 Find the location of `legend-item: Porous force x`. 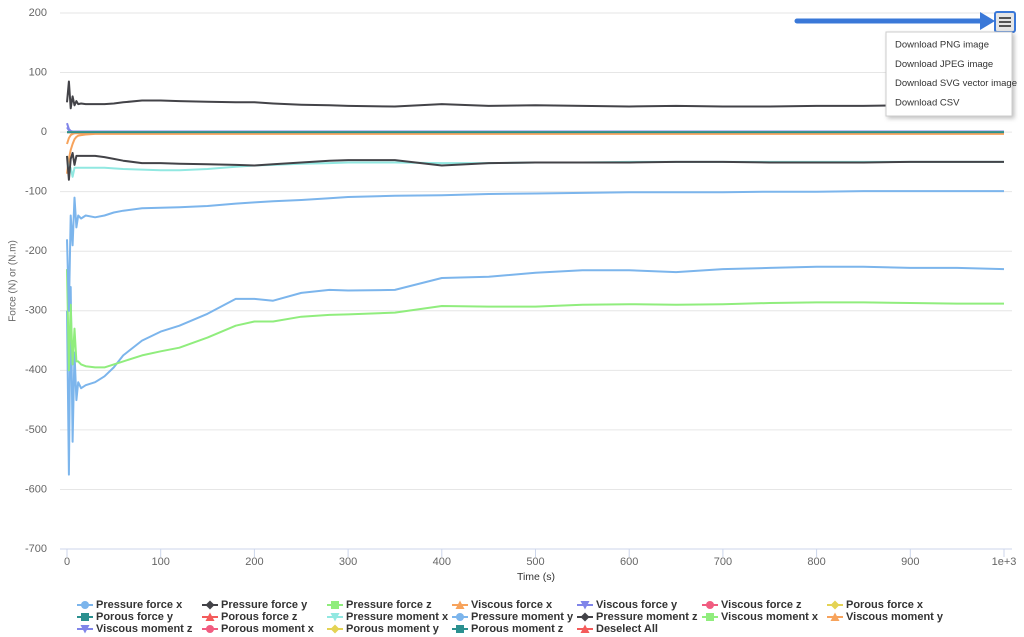

legend-item: Porous force x is located at coordinates (875, 605).